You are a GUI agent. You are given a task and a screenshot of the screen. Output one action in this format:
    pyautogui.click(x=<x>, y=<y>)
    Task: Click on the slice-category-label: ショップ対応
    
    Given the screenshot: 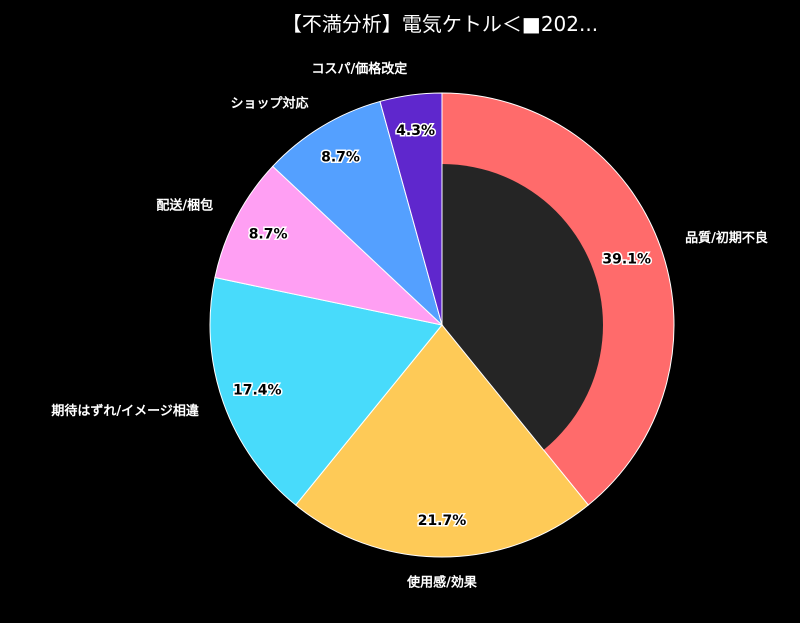 What is the action you would take?
    pyautogui.click(x=269, y=104)
    